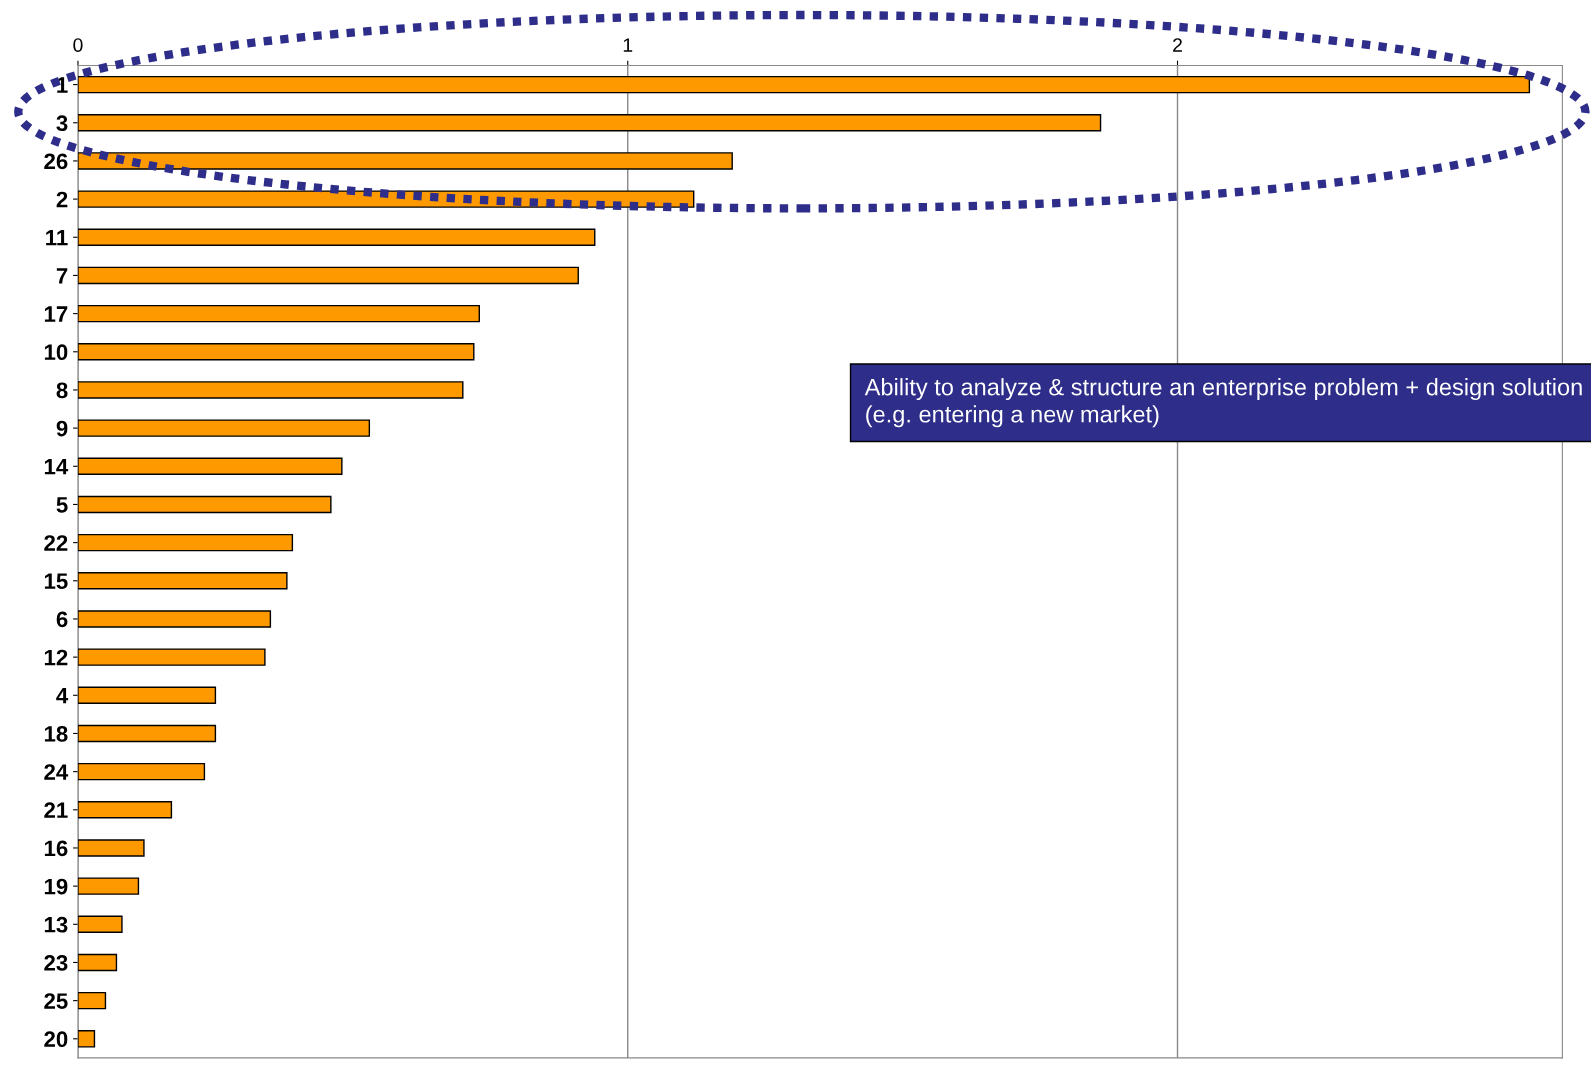  I want to click on x-tick-label: 1, so click(628, 45).